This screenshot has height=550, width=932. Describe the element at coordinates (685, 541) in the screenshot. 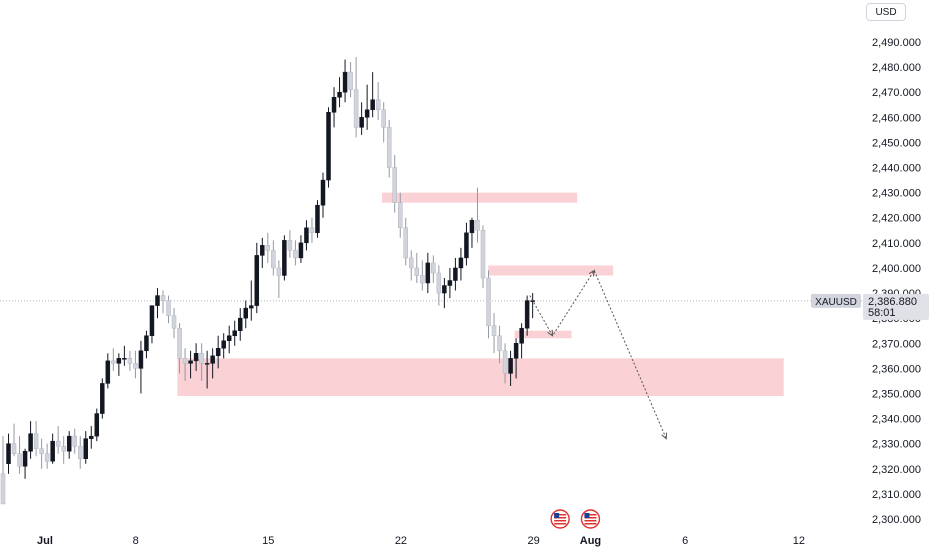

I see `time-tick-label: 6` at that location.